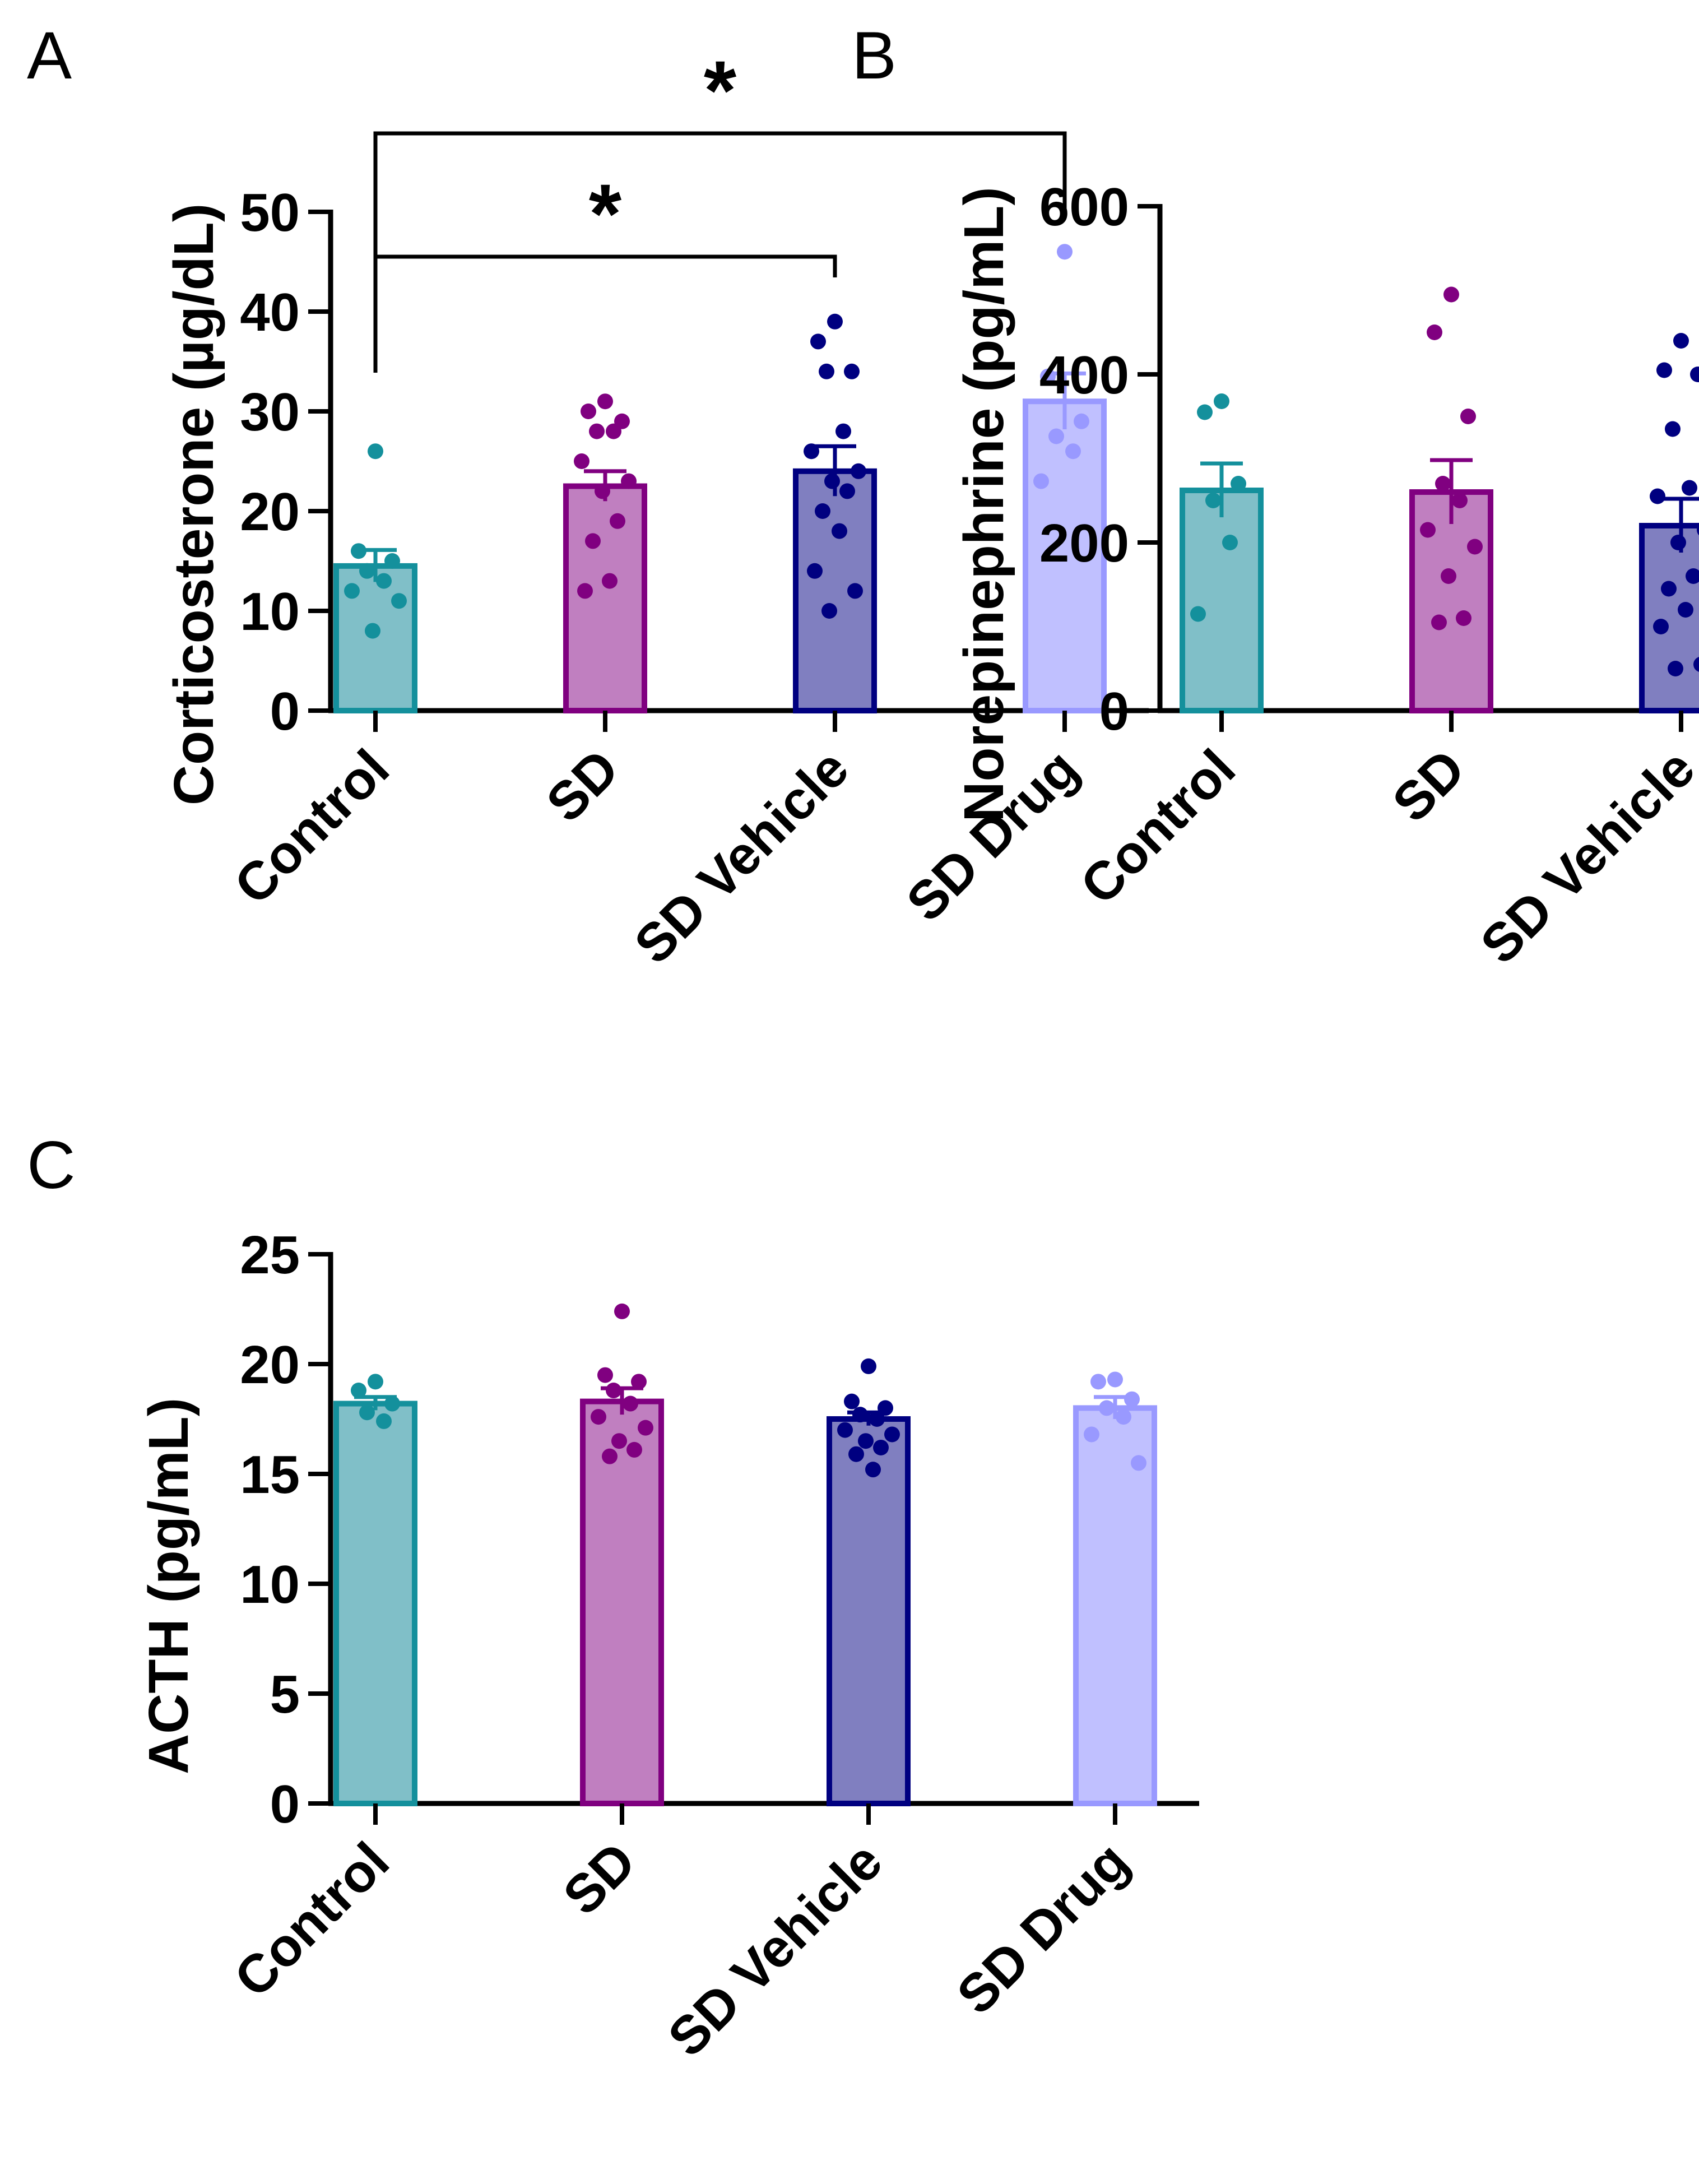 The image size is (1699, 2184). Describe the element at coordinates (270, 1475) in the screenshot. I see `y-tick-label: 15` at that location.